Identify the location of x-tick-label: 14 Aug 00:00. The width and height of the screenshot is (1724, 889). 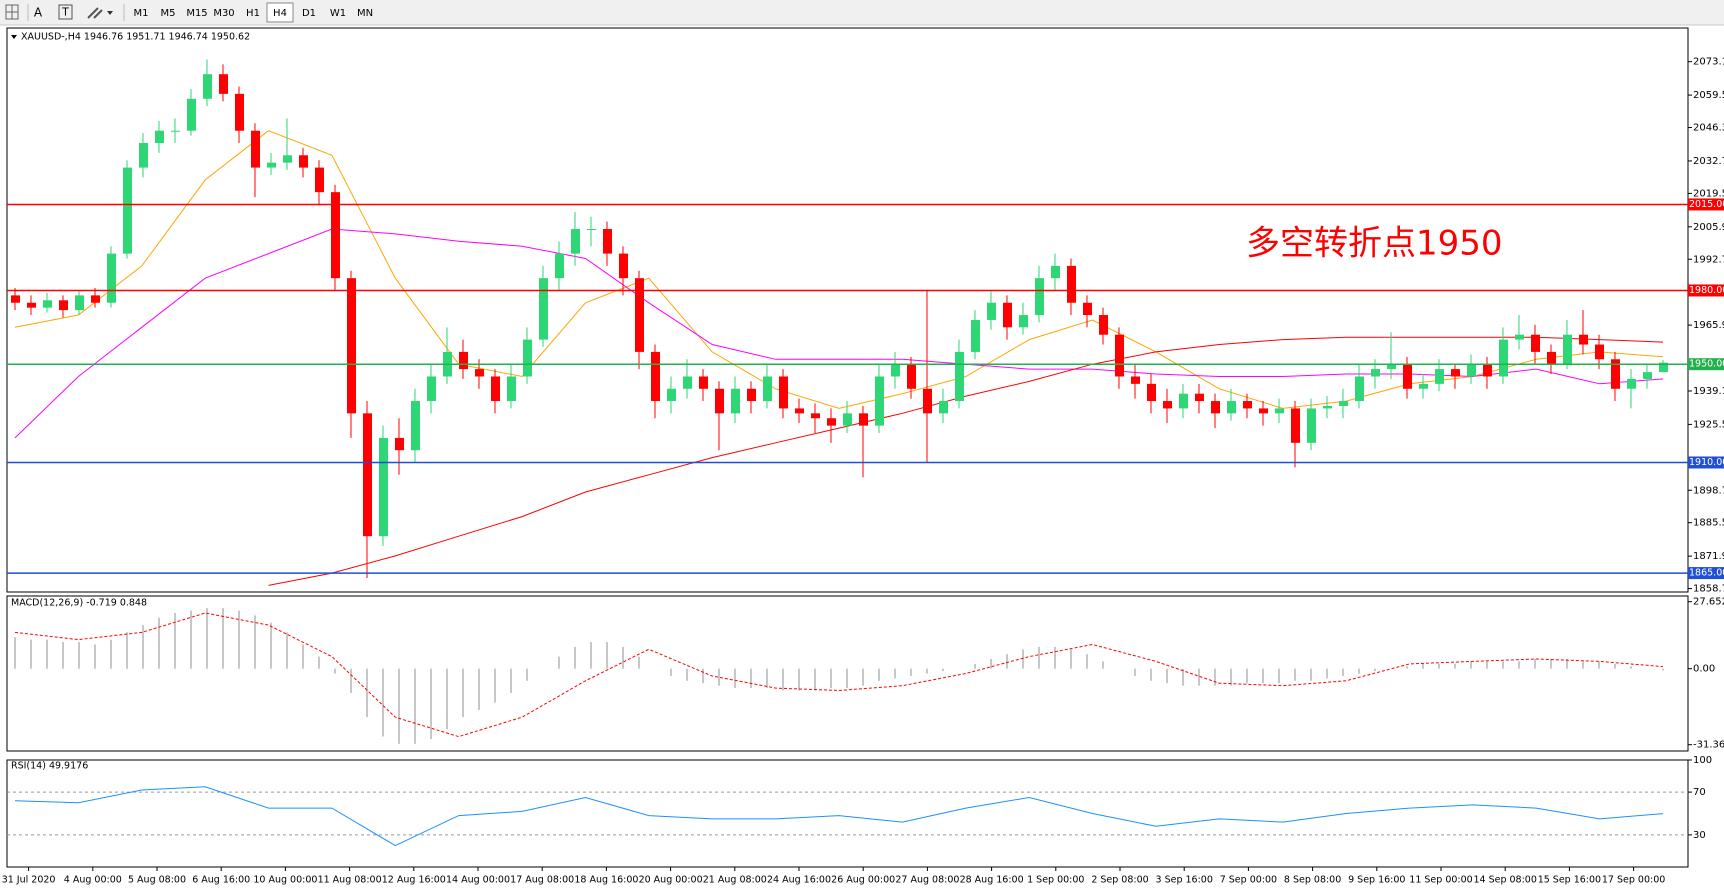
(478, 880).